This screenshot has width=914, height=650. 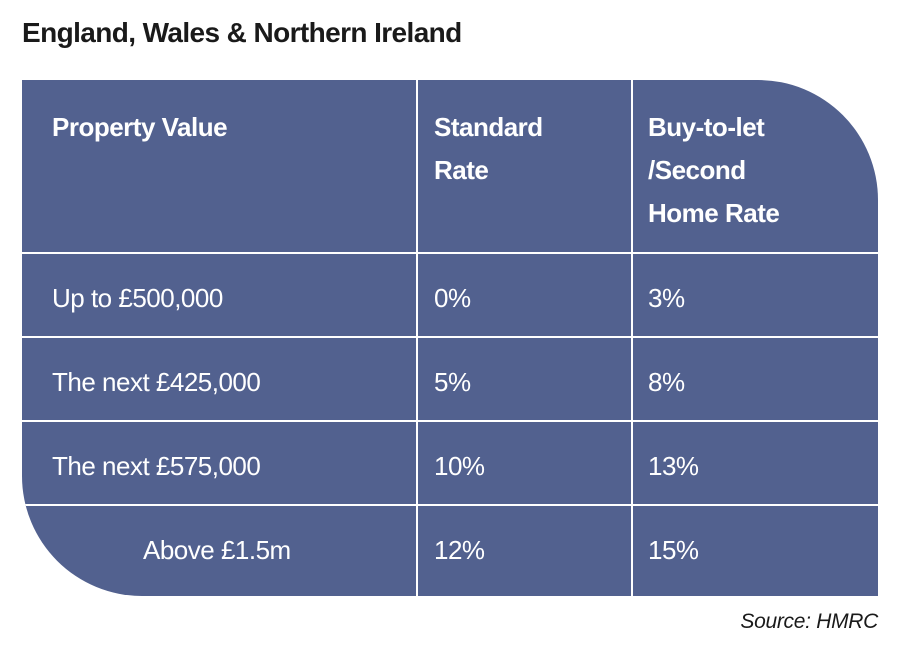 What do you see at coordinates (488, 149) in the screenshot?
I see `header-standard-rate: Standard Rate` at bounding box center [488, 149].